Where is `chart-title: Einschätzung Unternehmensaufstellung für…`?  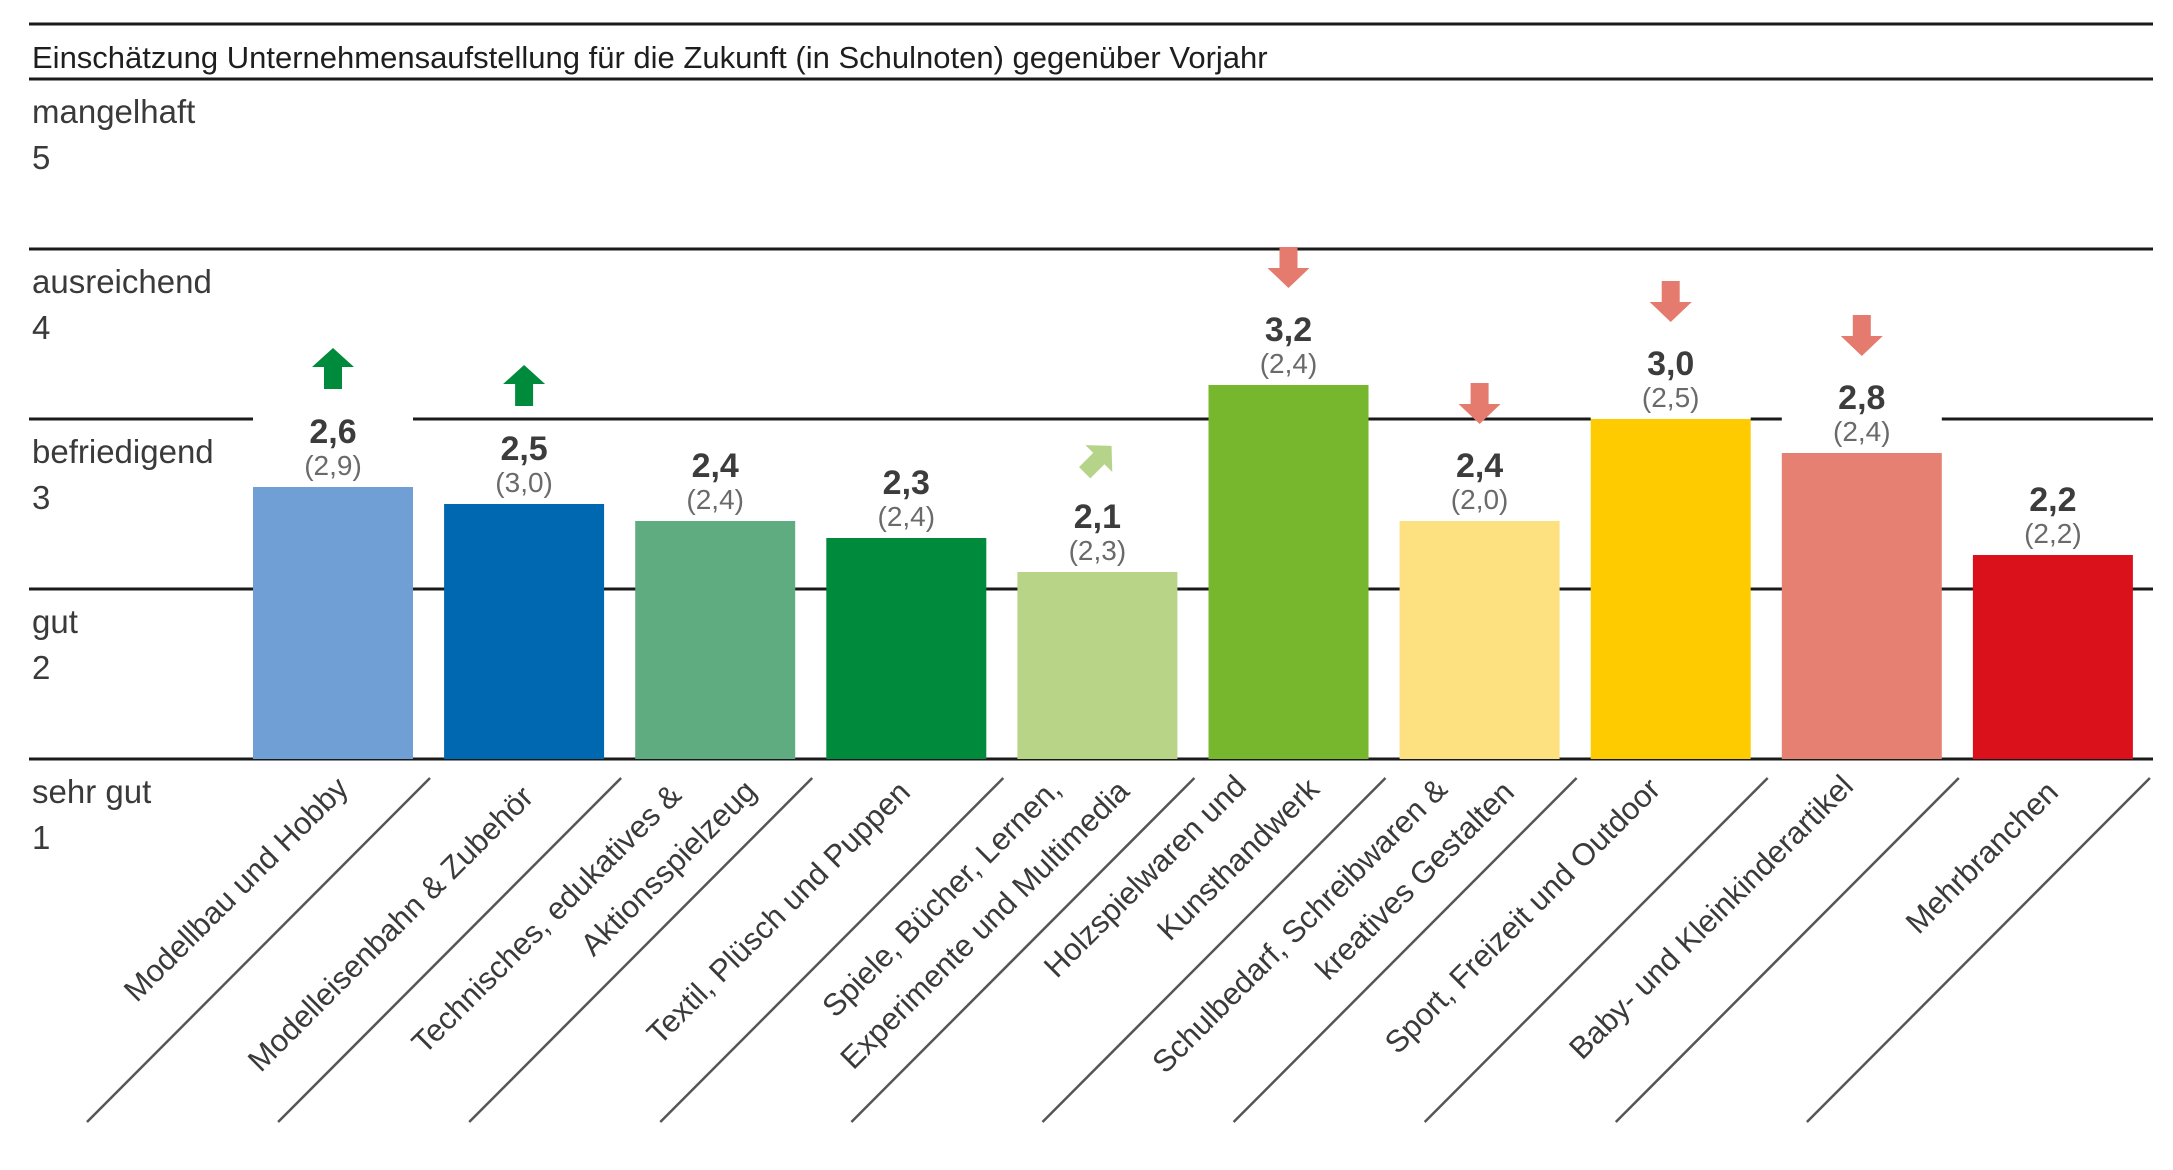 chart-title: Einschätzung Unternehmensaufstellung für… is located at coordinates (650, 57).